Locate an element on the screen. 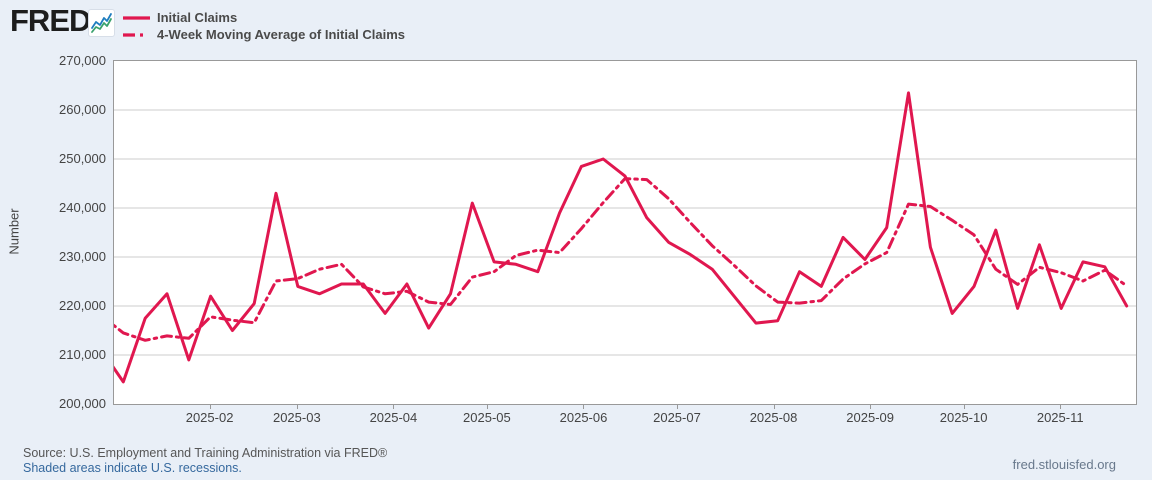 This screenshot has height=480, width=1152. y-tick-label: 250,000 is located at coordinates (82, 158).